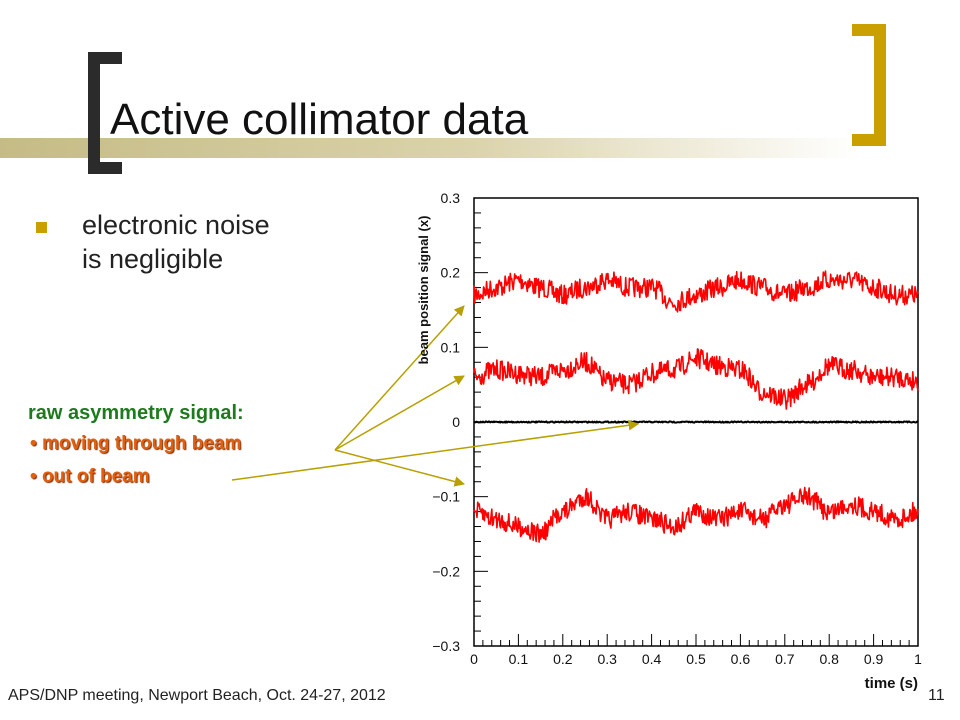 The width and height of the screenshot is (960, 720). What do you see at coordinates (741, 659) in the screenshot?
I see `x-tick-label: 0.6` at bounding box center [741, 659].